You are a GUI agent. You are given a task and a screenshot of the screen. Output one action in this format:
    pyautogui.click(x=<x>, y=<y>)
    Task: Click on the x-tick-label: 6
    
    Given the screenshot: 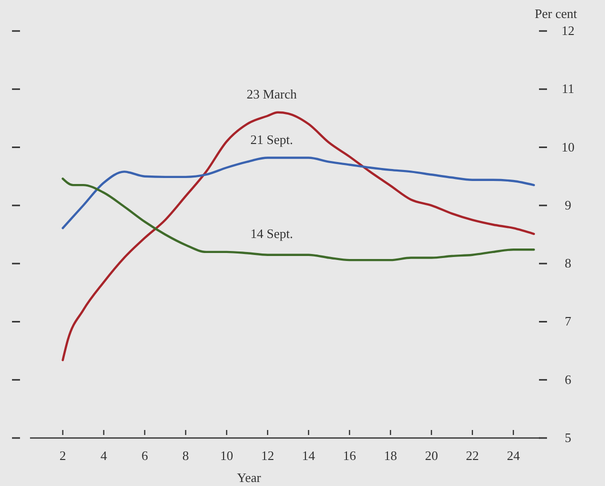 What is the action you would take?
    pyautogui.click(x=144, y=455)
    